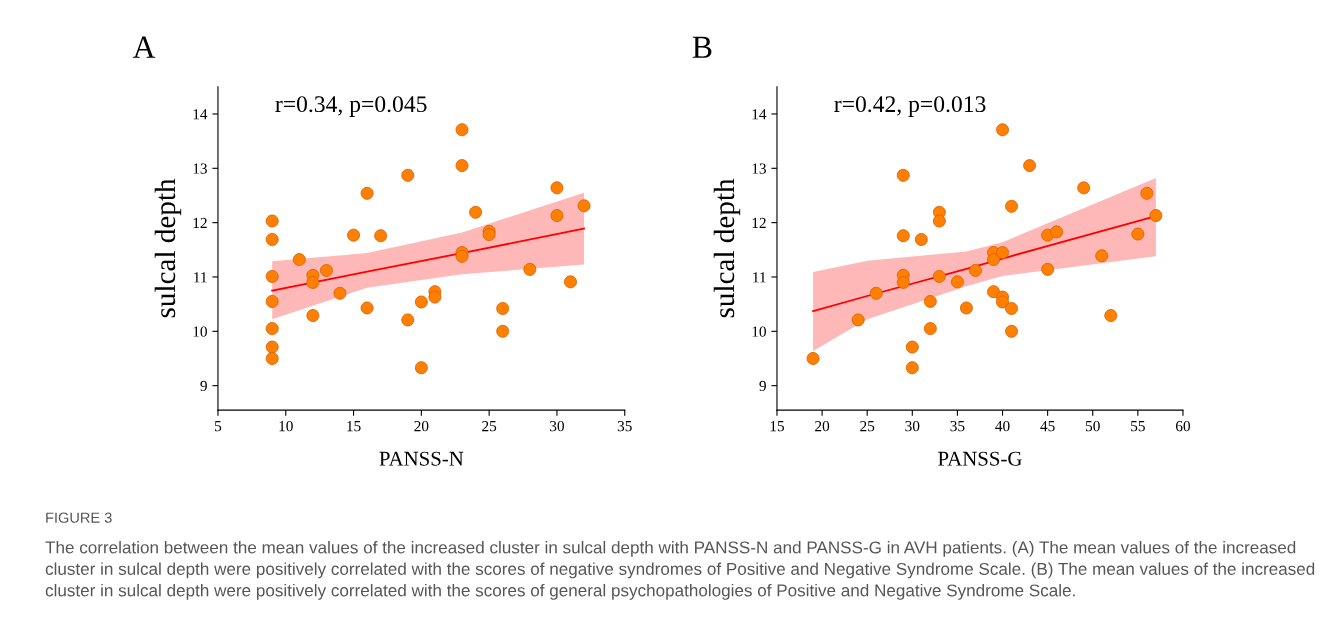  What do you see at coordinates (1047, 426) in the screenshot?
I see `x-tick-label: 45` at bounding box center [1047, 426].